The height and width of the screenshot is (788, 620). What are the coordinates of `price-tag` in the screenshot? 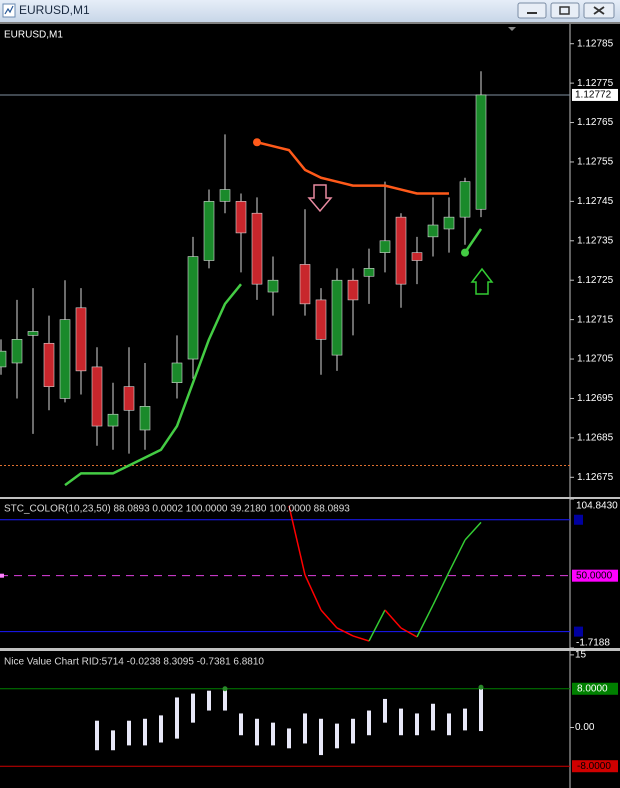 It's located at (595, 94).